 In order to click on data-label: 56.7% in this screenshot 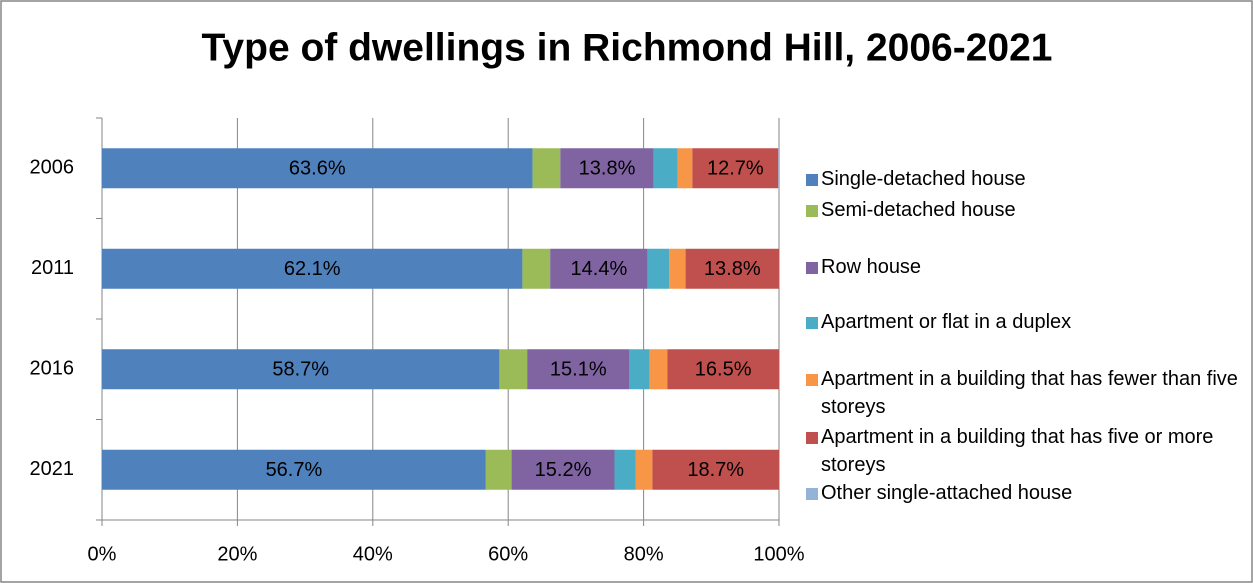, I will do `click(294, 470)`.